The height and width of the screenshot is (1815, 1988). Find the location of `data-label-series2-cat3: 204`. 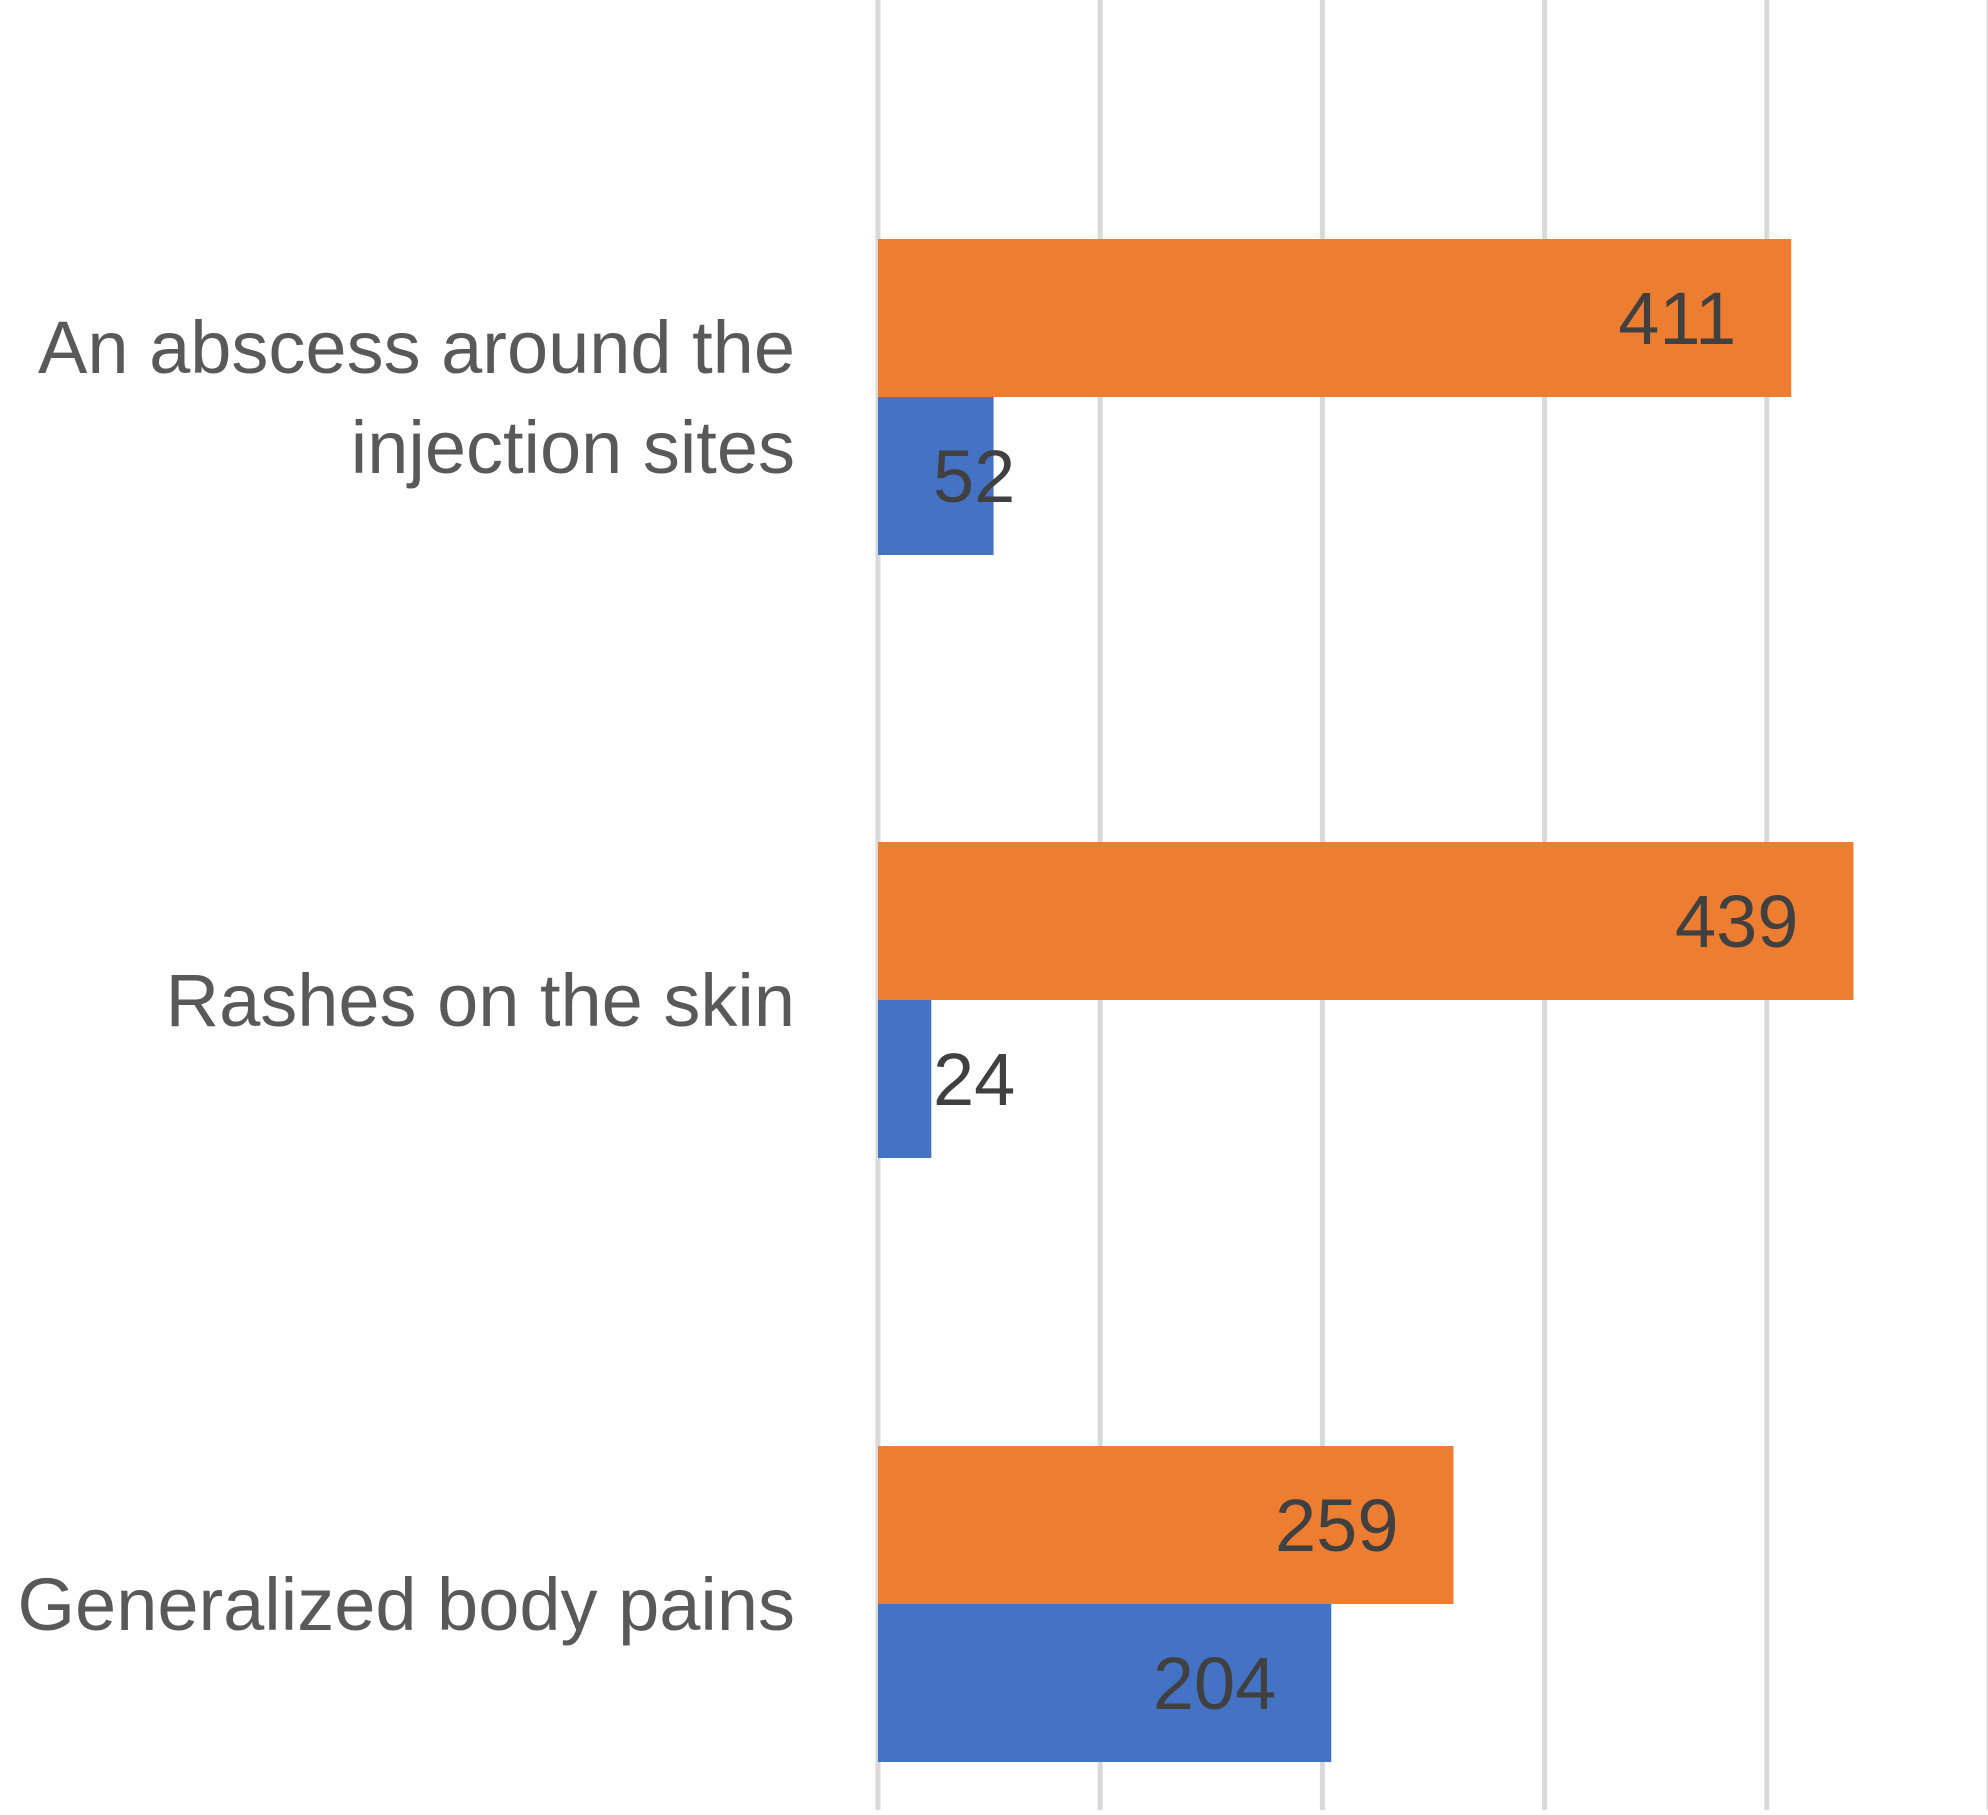

data-label-series2-cat3: 204 is located at coordinates (1214, 1683).